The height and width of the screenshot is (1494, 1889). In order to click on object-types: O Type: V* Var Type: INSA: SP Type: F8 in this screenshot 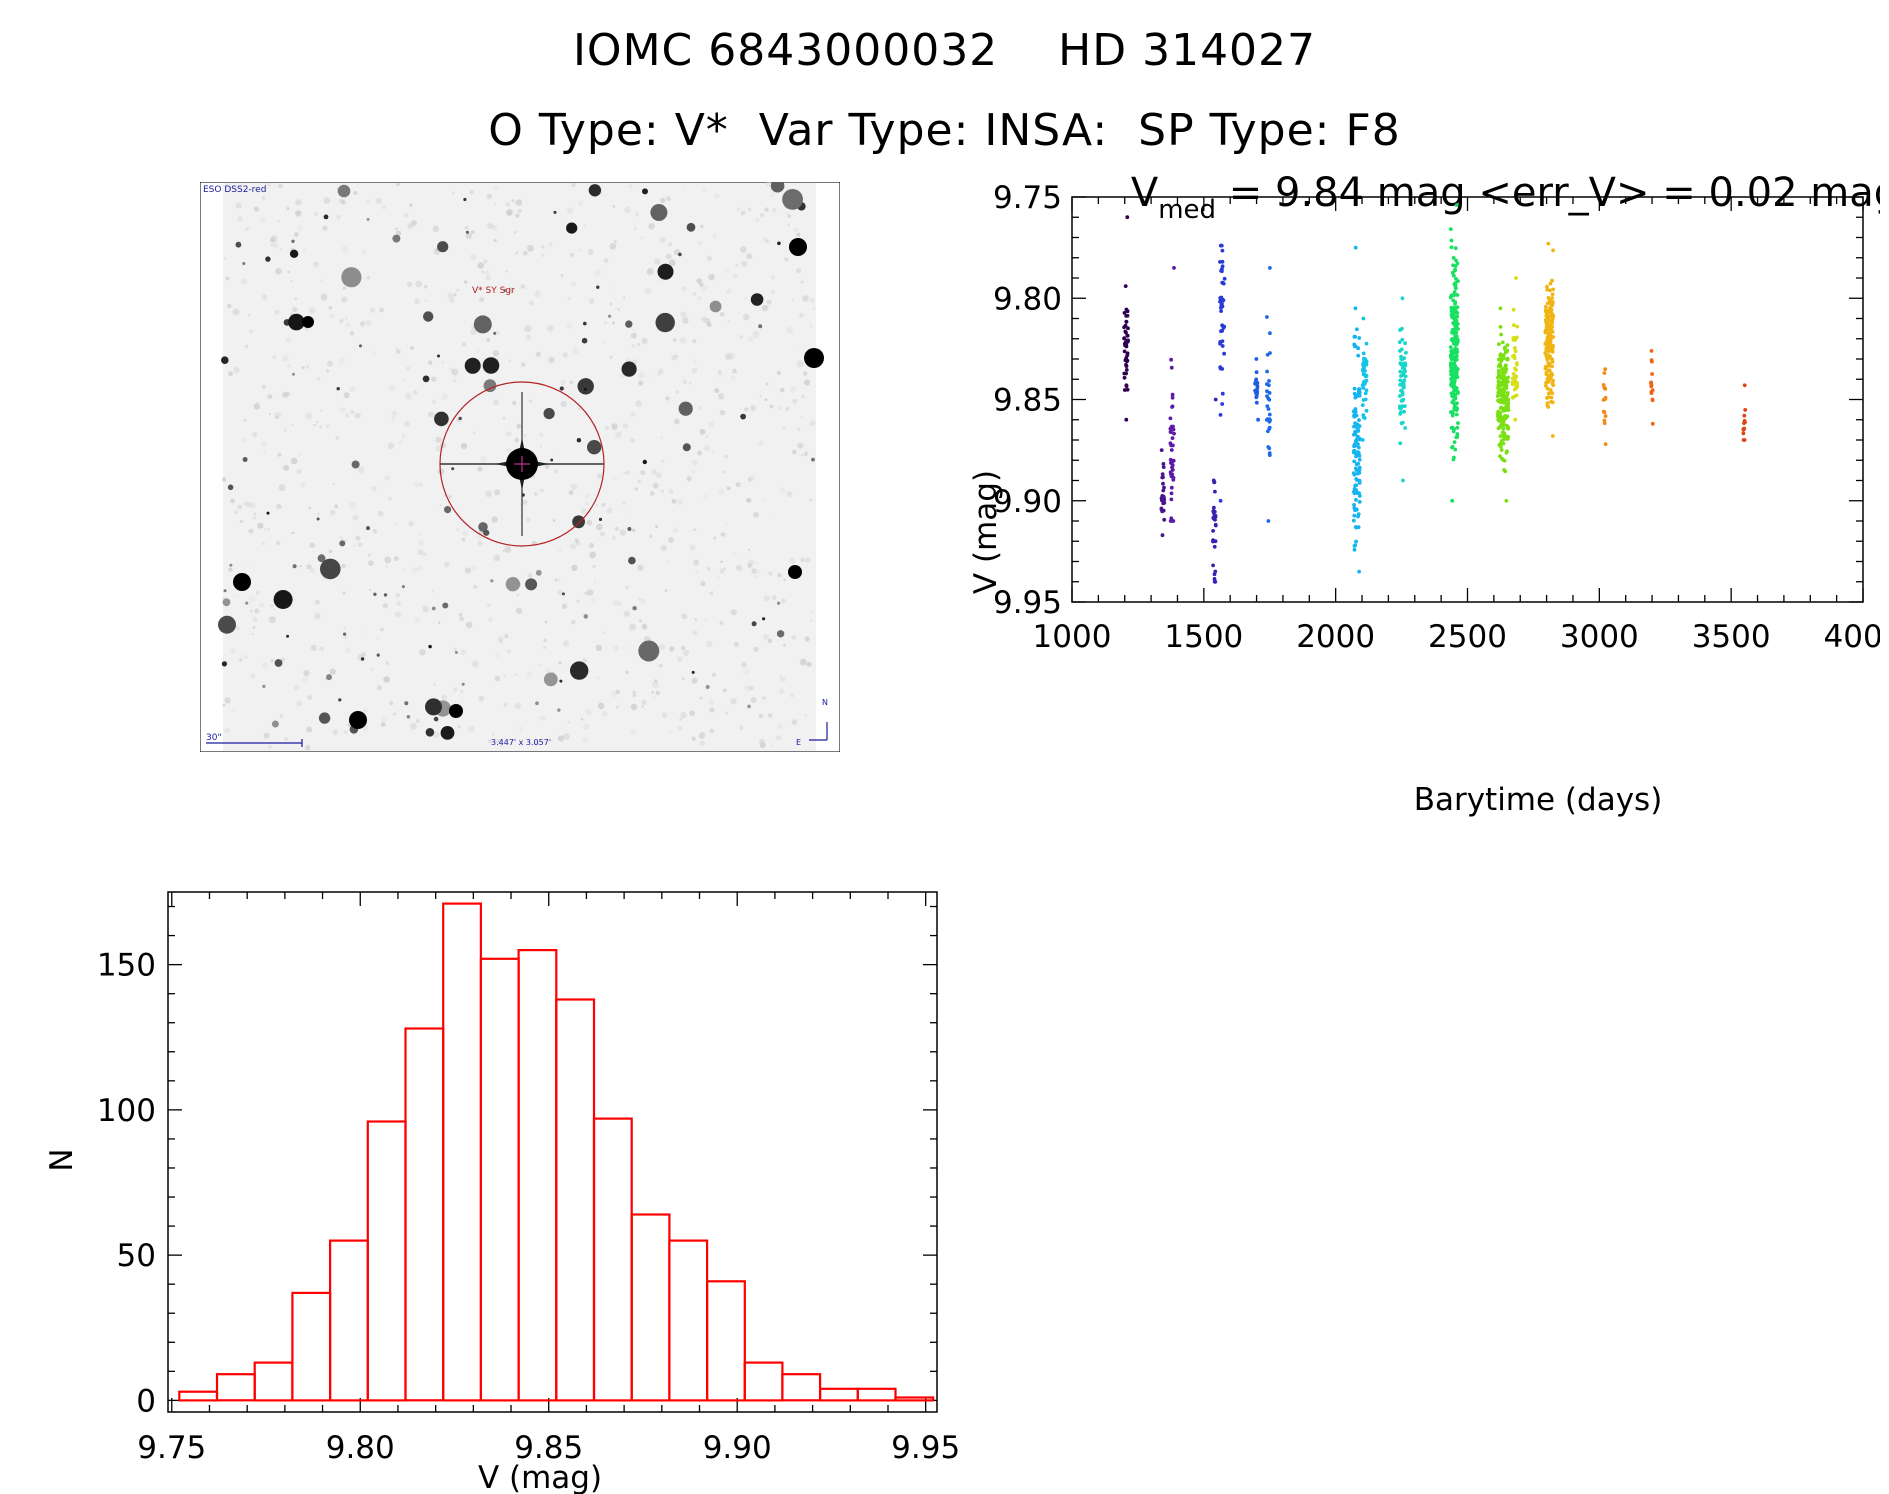, I will do `click(944, 130)`.